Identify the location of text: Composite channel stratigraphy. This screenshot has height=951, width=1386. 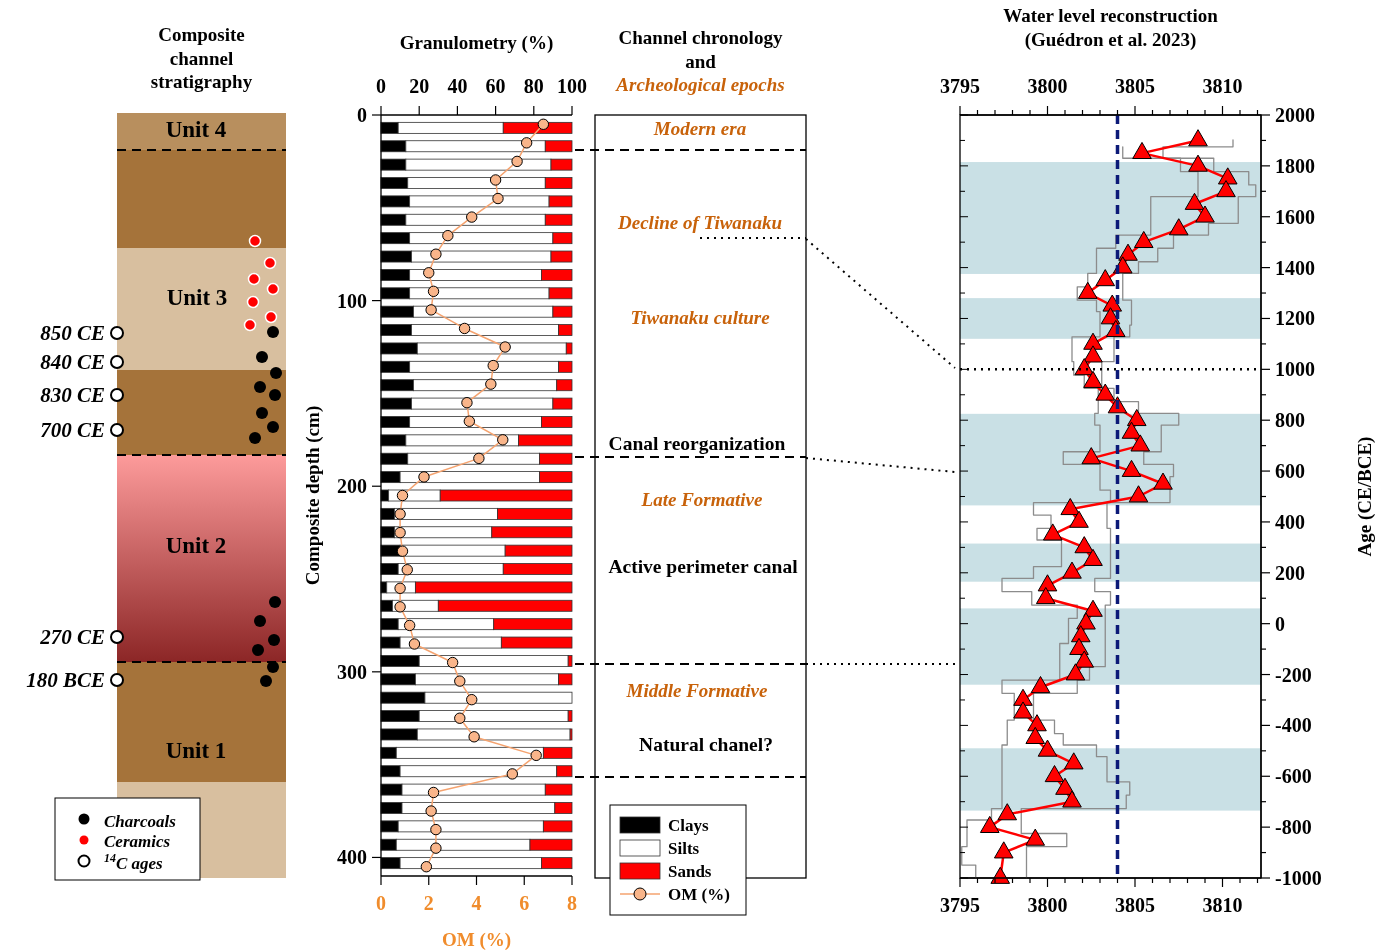
(201, 58).